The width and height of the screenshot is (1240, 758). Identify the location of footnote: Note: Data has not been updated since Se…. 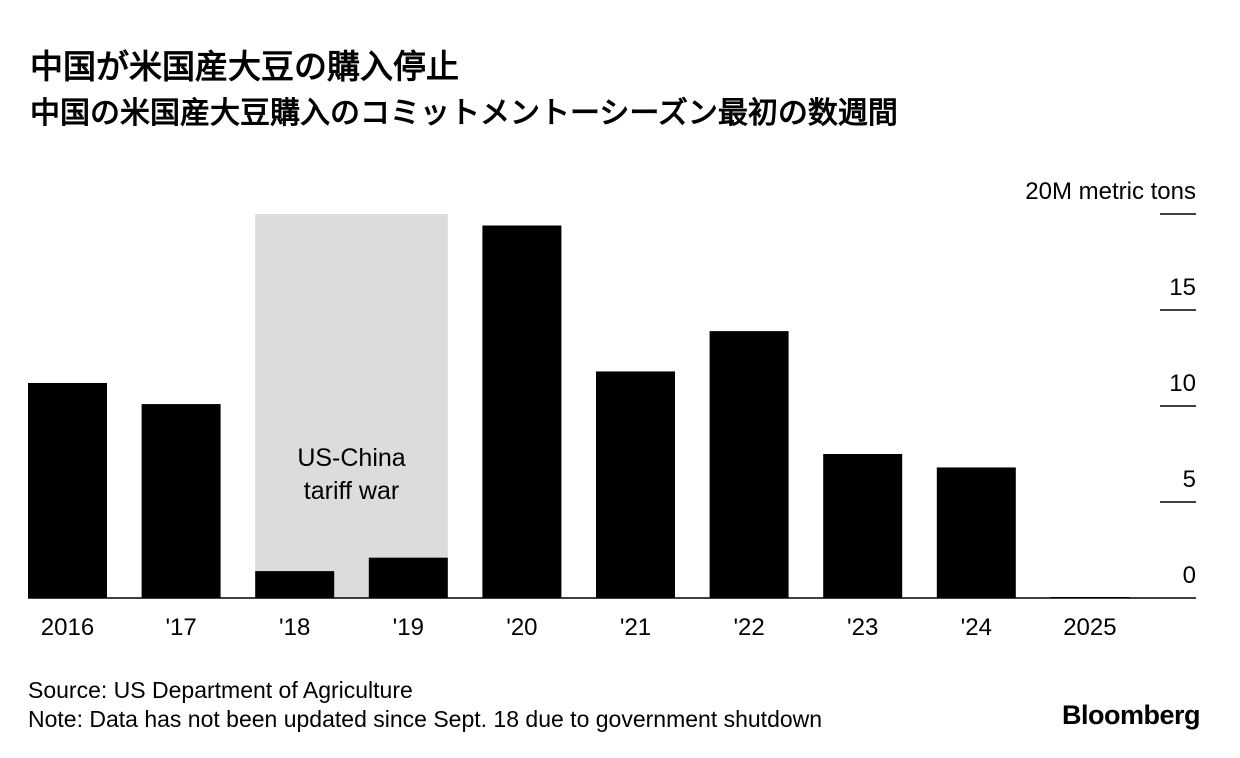
(425, 719).